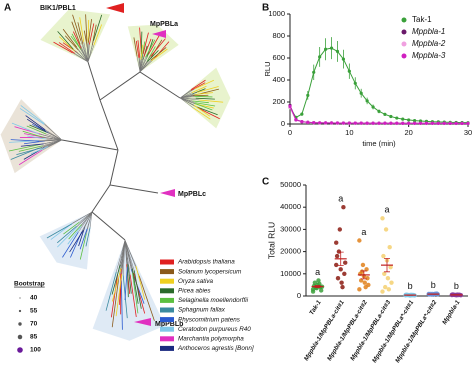 This screenshot has width=474, height=365. Describe the element at coordinates (408, 132) in the screenshot. I see `x-tick-label: 20` at that location.